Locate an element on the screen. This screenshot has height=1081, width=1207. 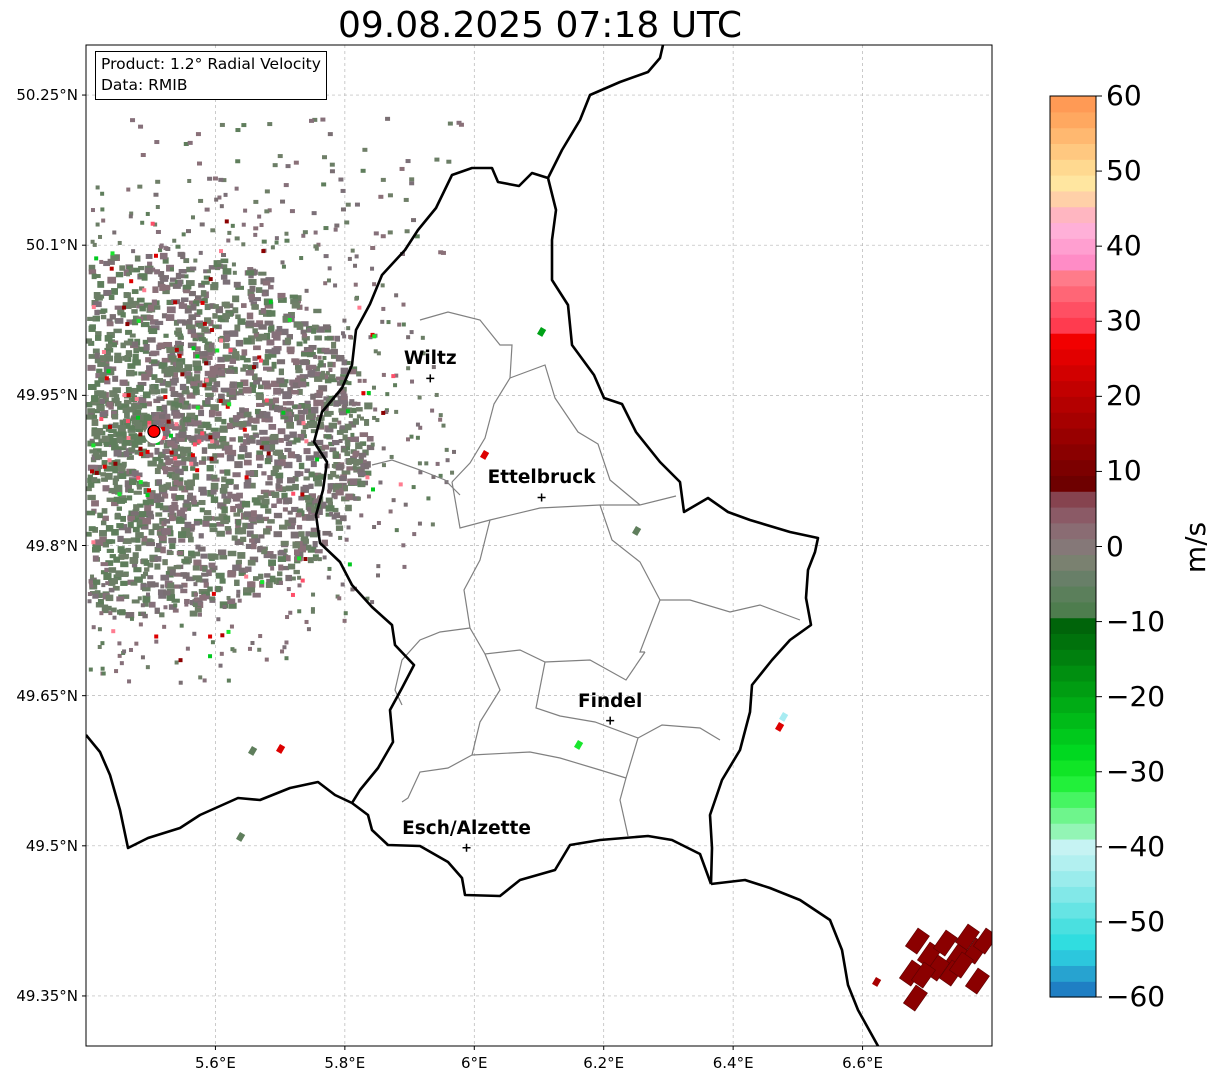
data-source-label: Data: RMIB is located at coordinates (144, 85).